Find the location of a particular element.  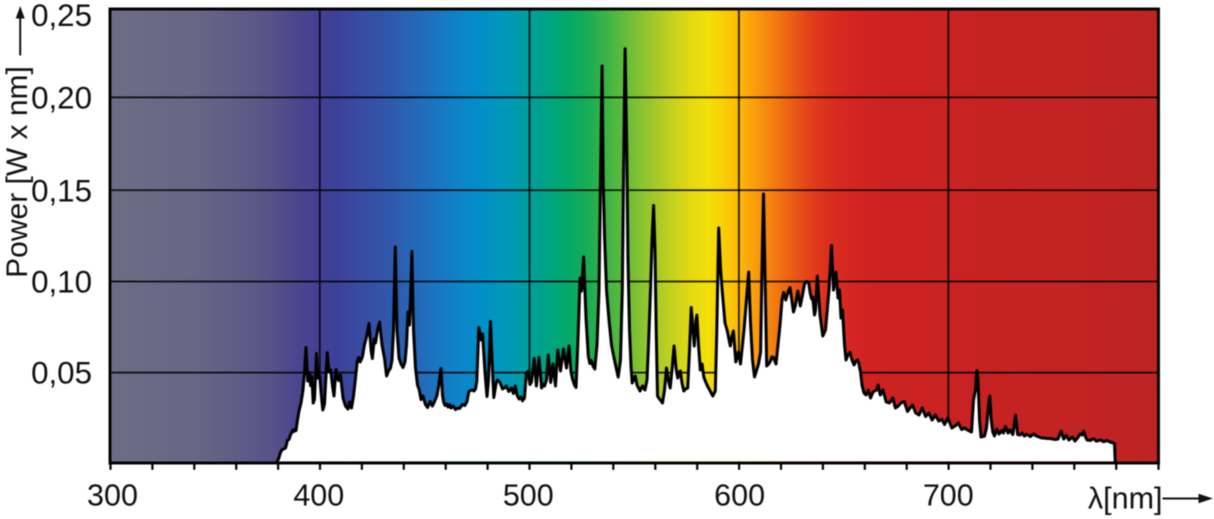

svg-text: 0,15 is located at coordinates (61, 190).